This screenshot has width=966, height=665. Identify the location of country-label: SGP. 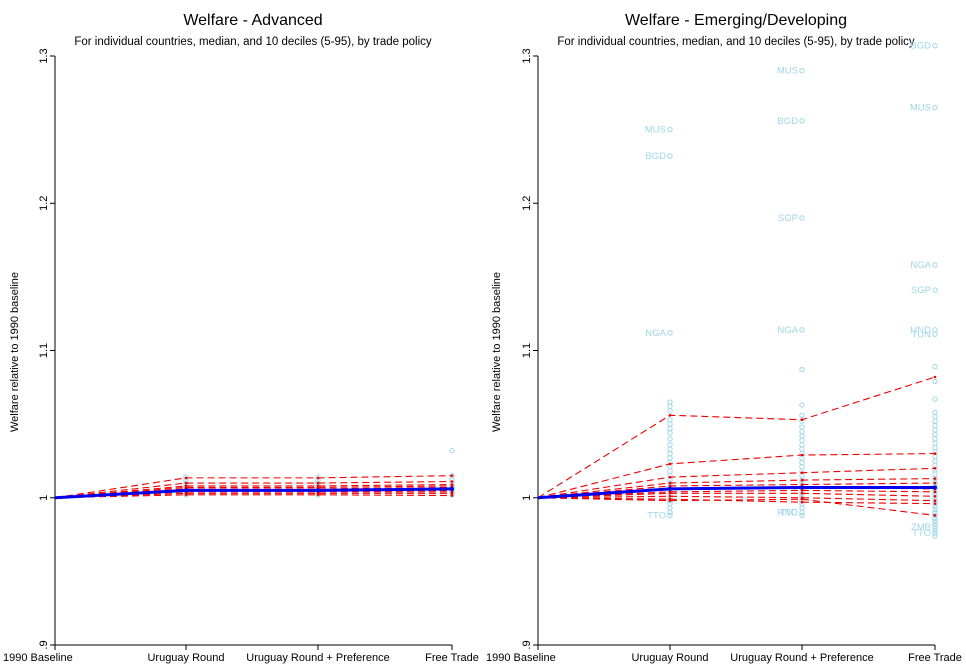
(921, 290).